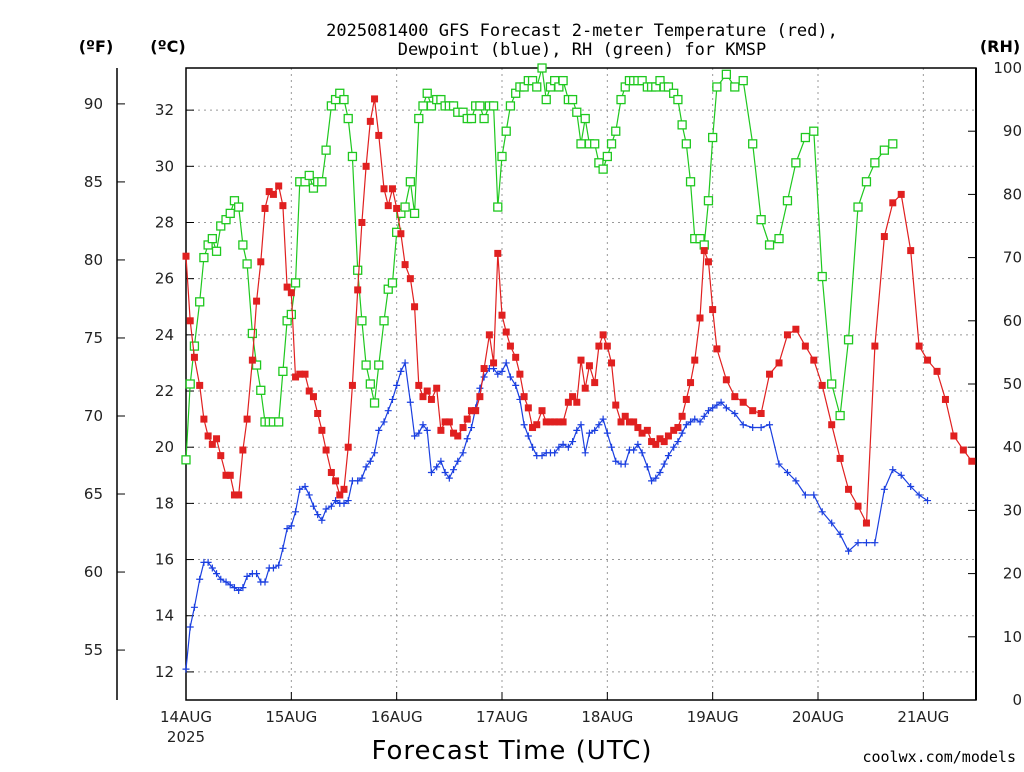 The image size is (1024, 772). Describe the element at coordinates (93, 572) in the screenshot. I see `fahrenheit-tick-label: 60` at that location.